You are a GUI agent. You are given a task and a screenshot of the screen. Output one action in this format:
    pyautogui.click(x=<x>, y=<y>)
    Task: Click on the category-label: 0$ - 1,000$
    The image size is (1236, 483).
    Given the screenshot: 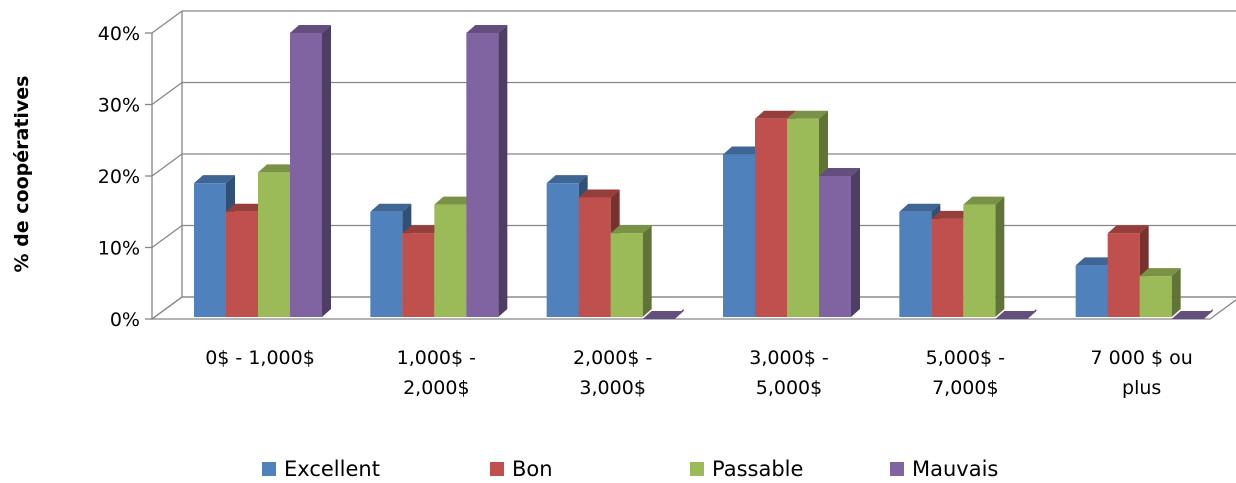 What is the action you would take?
    pyautogui.click(x=260, y=358)
    